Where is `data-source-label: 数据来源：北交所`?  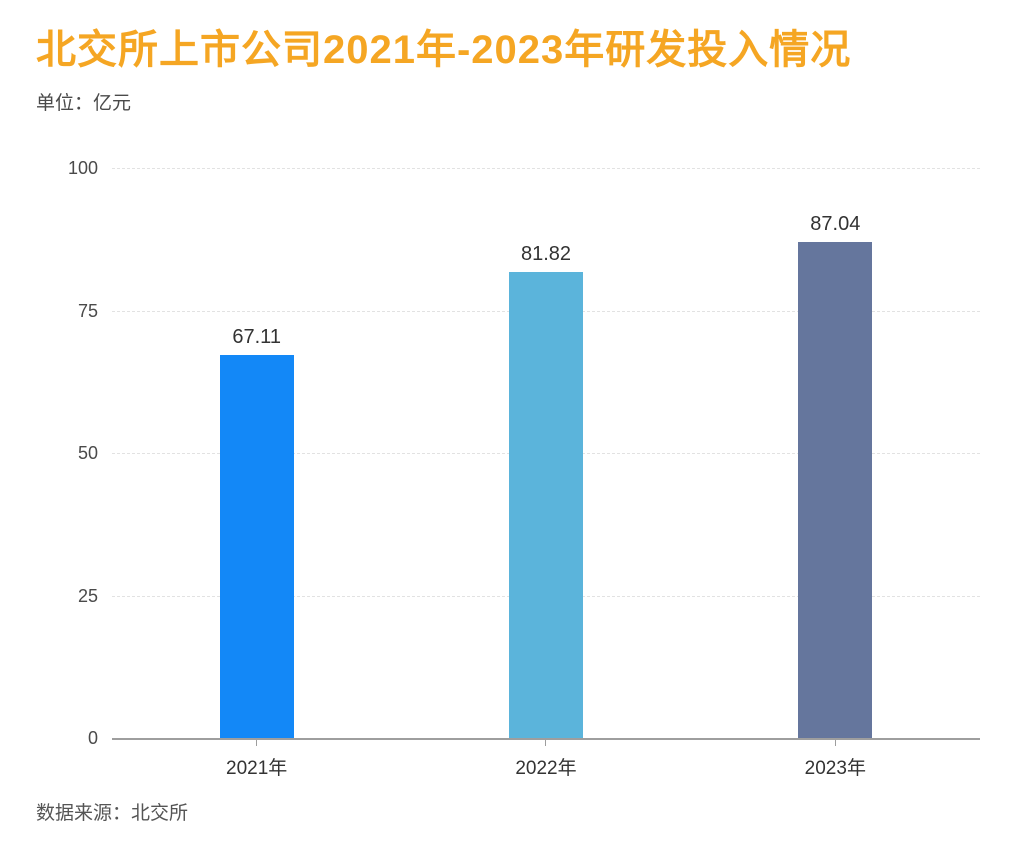
data-source-label: 数据来源：北交所 is located at coordinates (112, 813).